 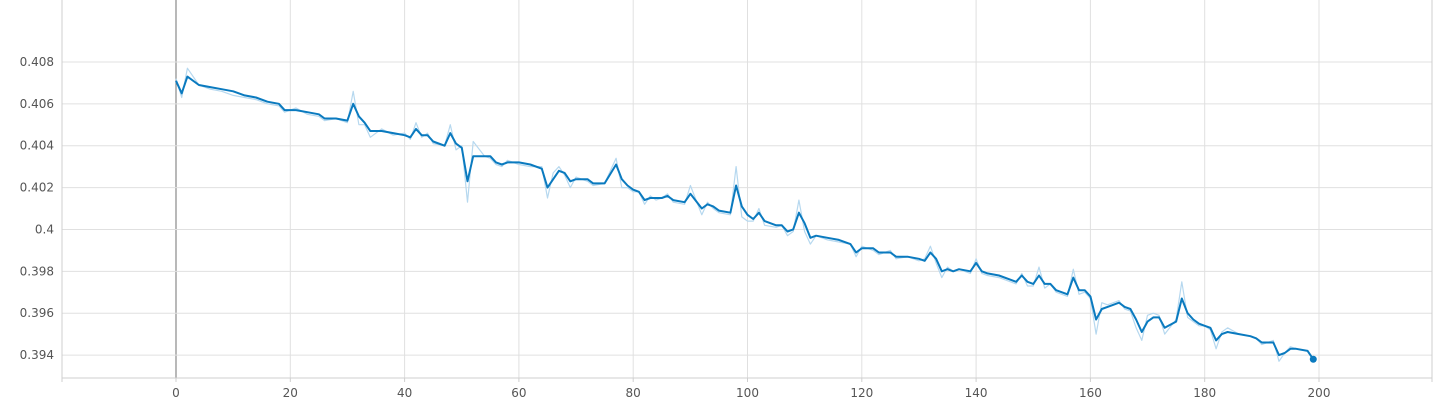 What do you see at coordinates (37, 146) in the screenshot?
I see `y-tick-label: 0.404` at bounding box center [37, 146].